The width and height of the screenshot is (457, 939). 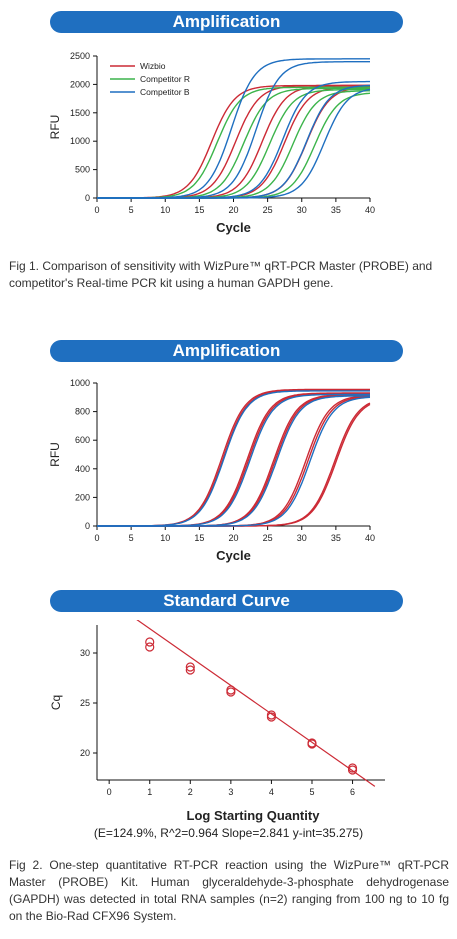 I want to click on fig2-amp-banner: Amplification, so click(x=226, y=351).